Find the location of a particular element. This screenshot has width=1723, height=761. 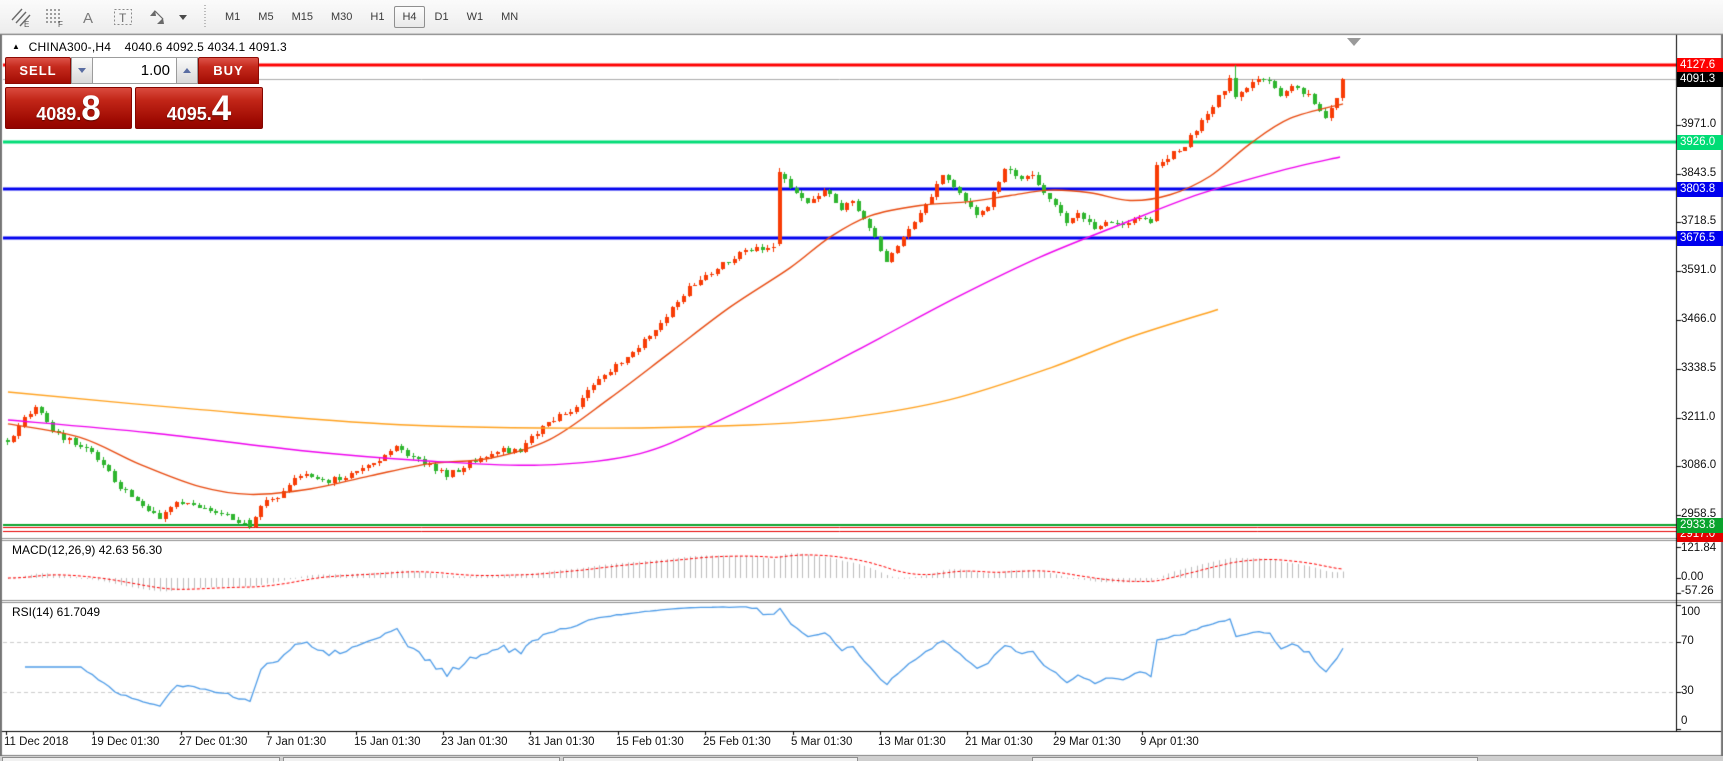

buy-price-sep: . is located at coordinates (209, 114).